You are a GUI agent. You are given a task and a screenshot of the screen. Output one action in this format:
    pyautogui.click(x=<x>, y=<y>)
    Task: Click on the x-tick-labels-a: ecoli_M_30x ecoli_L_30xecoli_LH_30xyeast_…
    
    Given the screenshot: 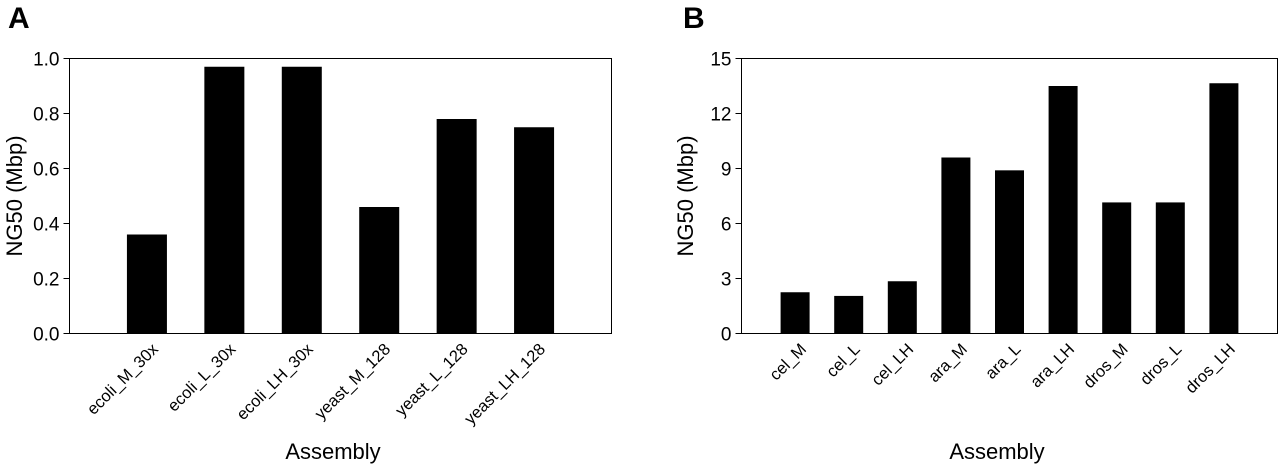 What is the action you would take?
    pyautogui.click(x=316, y=384)
    